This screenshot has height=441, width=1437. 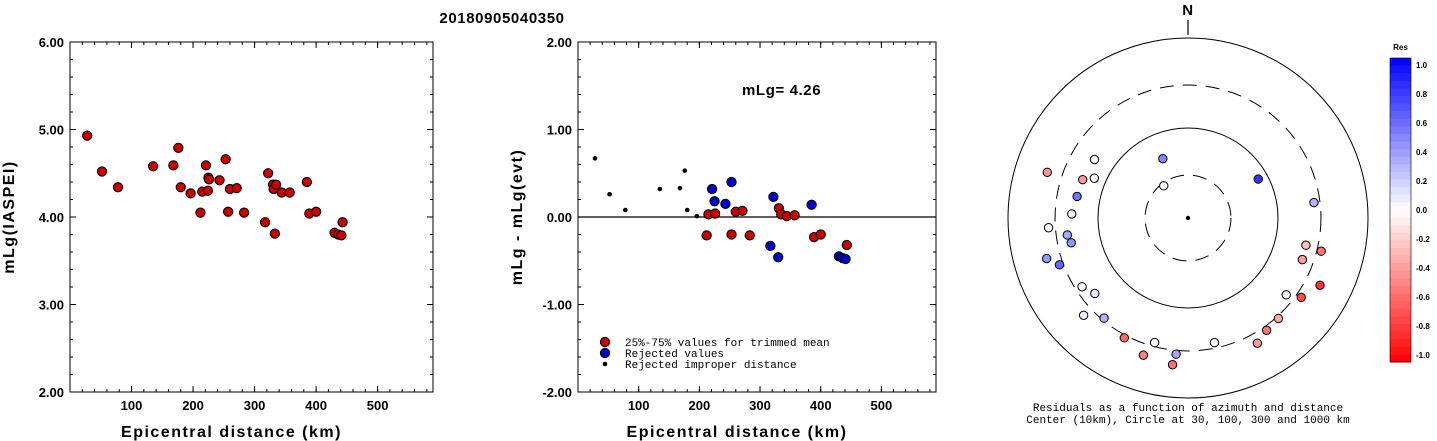 What do you see at coordinates (1423, 326) in the screenshot?
I see `colorbar-tick-label: -0.8` at bounding box center [1423, 326].